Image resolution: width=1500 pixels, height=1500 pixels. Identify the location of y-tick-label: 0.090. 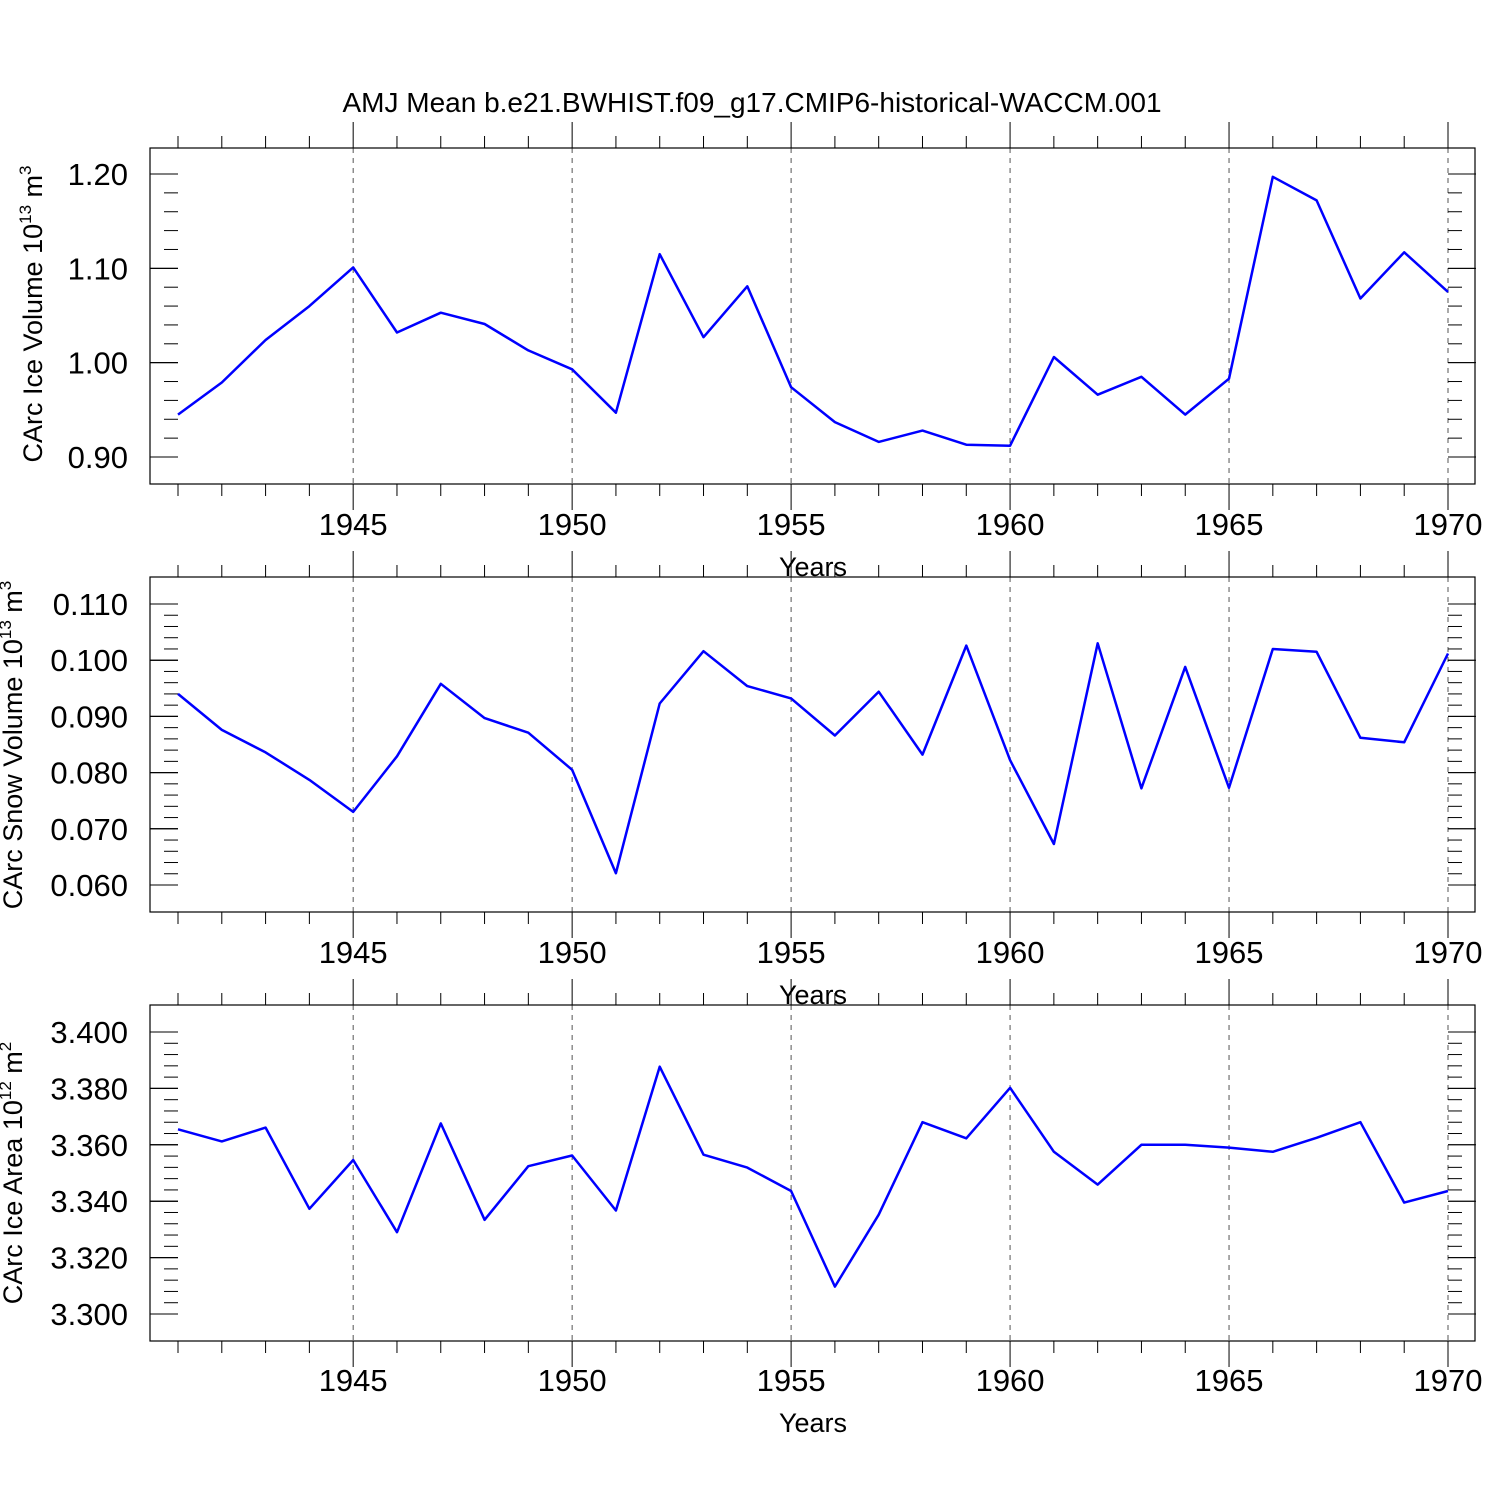
(89, 716).